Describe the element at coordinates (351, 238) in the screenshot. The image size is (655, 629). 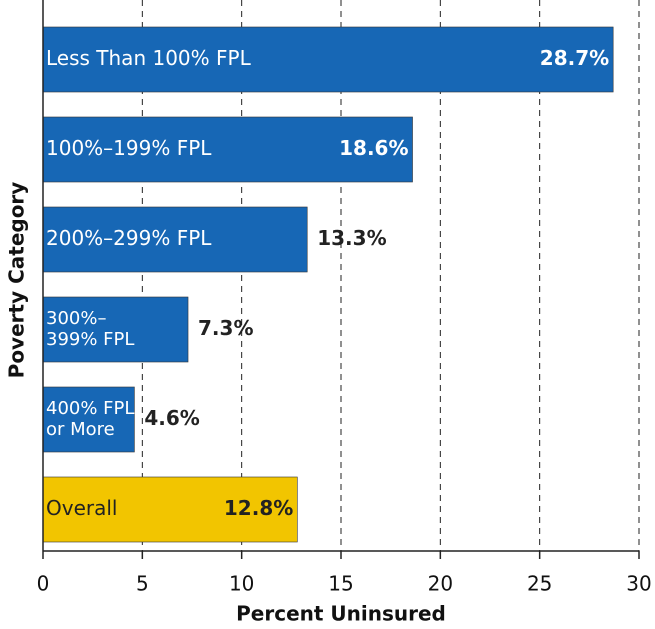
I see `value-label: 13.3%` at that location.